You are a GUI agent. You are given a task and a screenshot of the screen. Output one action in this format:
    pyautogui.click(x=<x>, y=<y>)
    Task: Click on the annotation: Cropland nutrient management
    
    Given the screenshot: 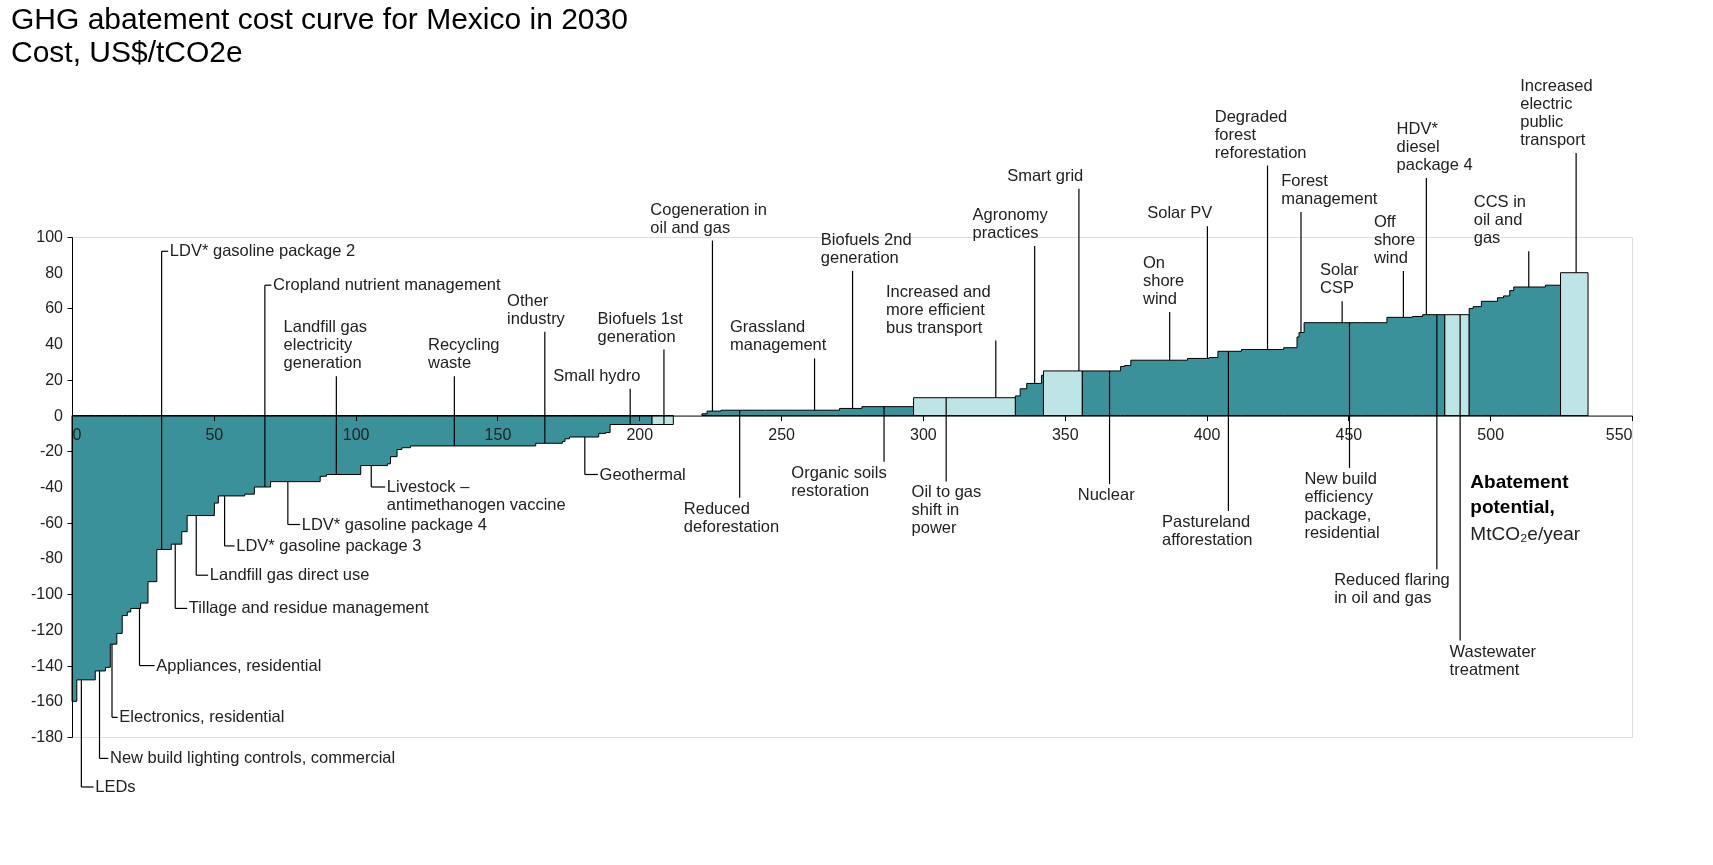 What is the action you would take?
    pyautogui.click(x=387, y=284)
    